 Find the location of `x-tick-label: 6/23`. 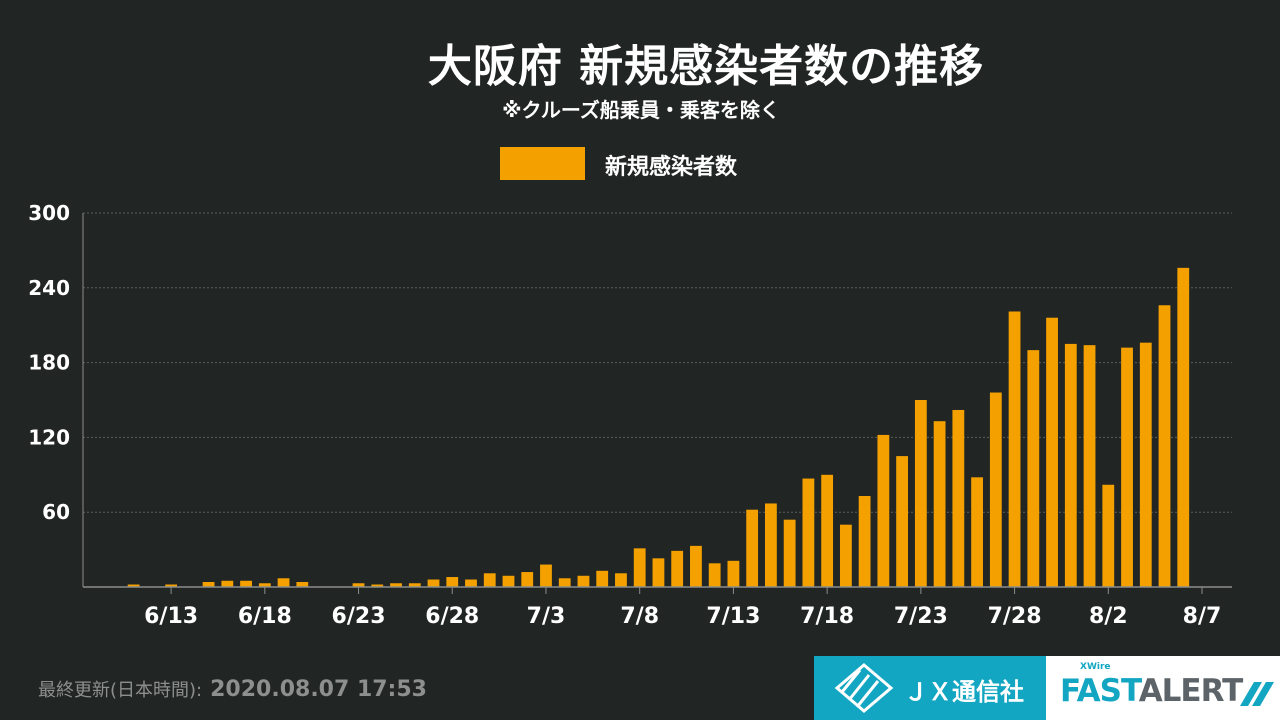

x-tick-label: 6/23 is located at coordinates (359, 616).